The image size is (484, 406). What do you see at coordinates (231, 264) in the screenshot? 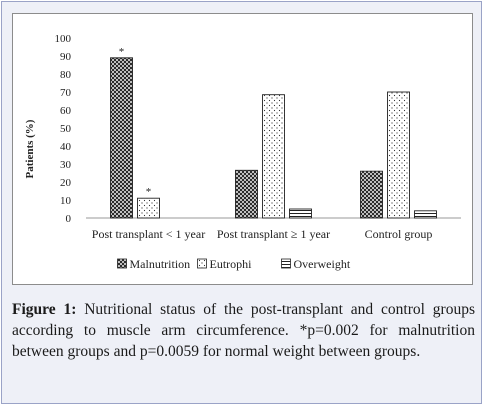
I see `legend-label-eutrophi: Eutrophi` at bounding box center [231, 264].